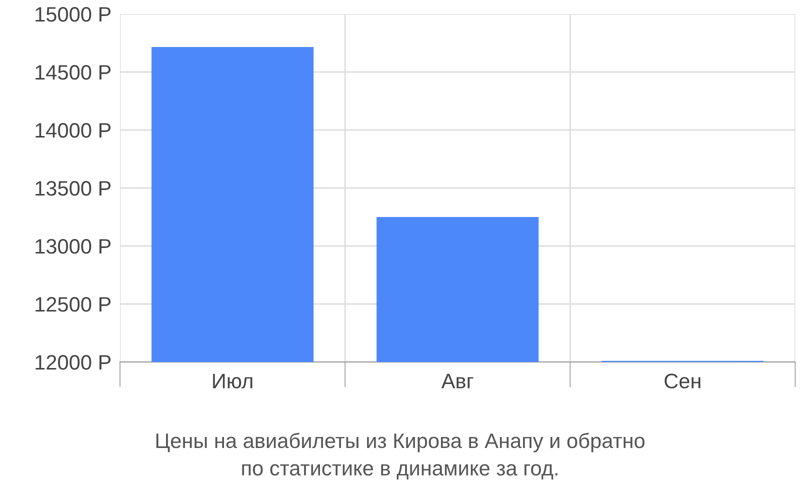 This screenshot has width=800, height=500. I want to click on y-tick-label: 13000 Р, so click(73, 246).